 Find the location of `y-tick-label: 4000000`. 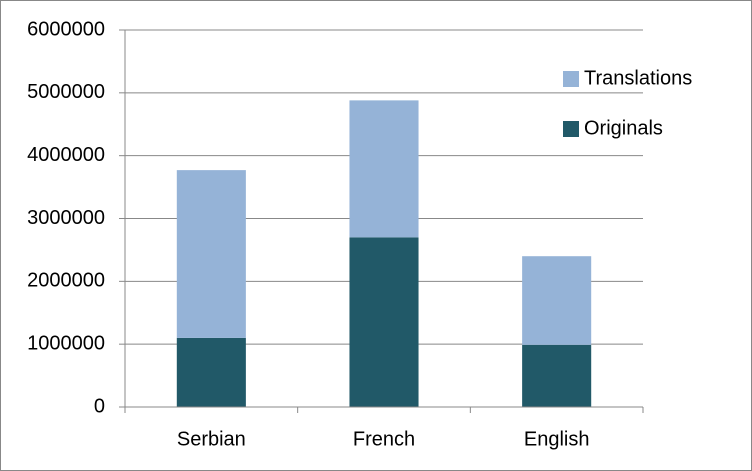

y-tick-label: 4000000 is located at coordinates (66, 155).